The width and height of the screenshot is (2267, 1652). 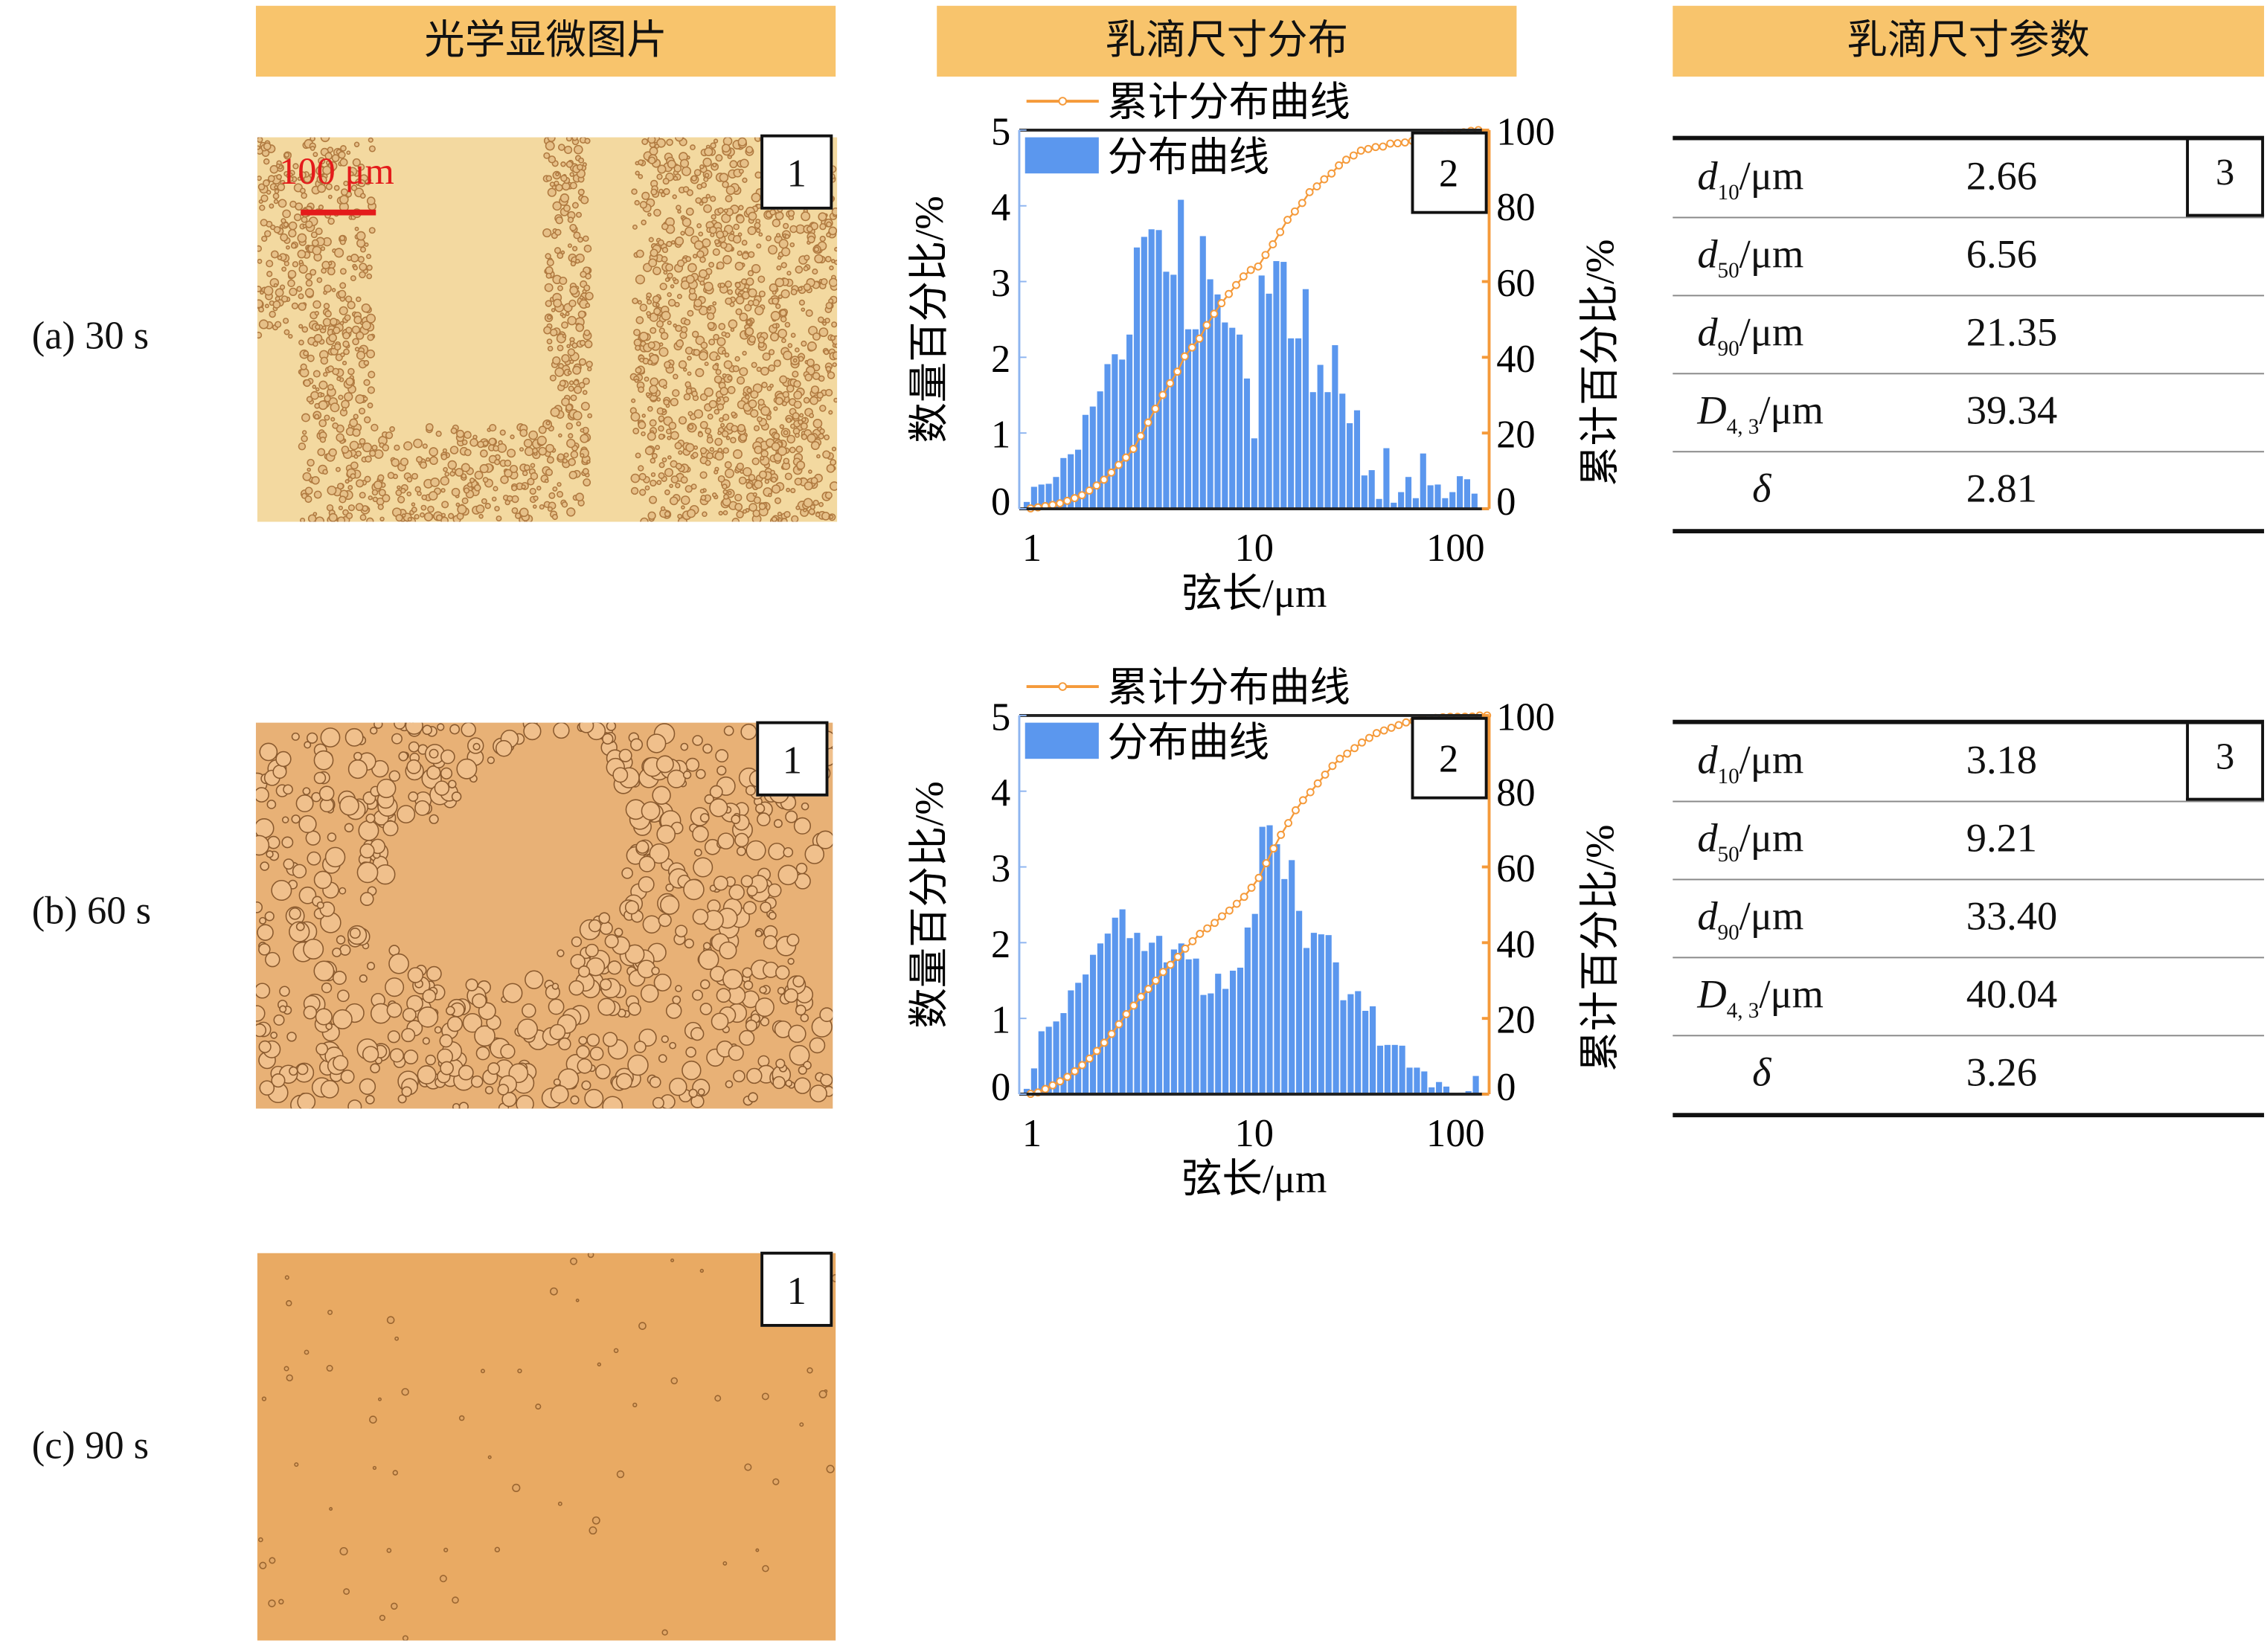 I want to click on table-row: D4, 3/μm 39.34, so click(x=1969, y=413).